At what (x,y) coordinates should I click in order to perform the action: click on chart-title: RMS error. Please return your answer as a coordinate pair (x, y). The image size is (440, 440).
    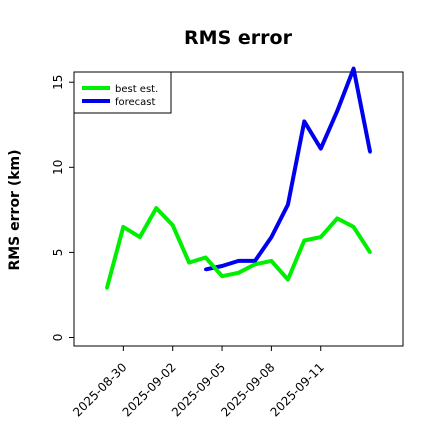
    Looking at the image, I should click on (238, 38).